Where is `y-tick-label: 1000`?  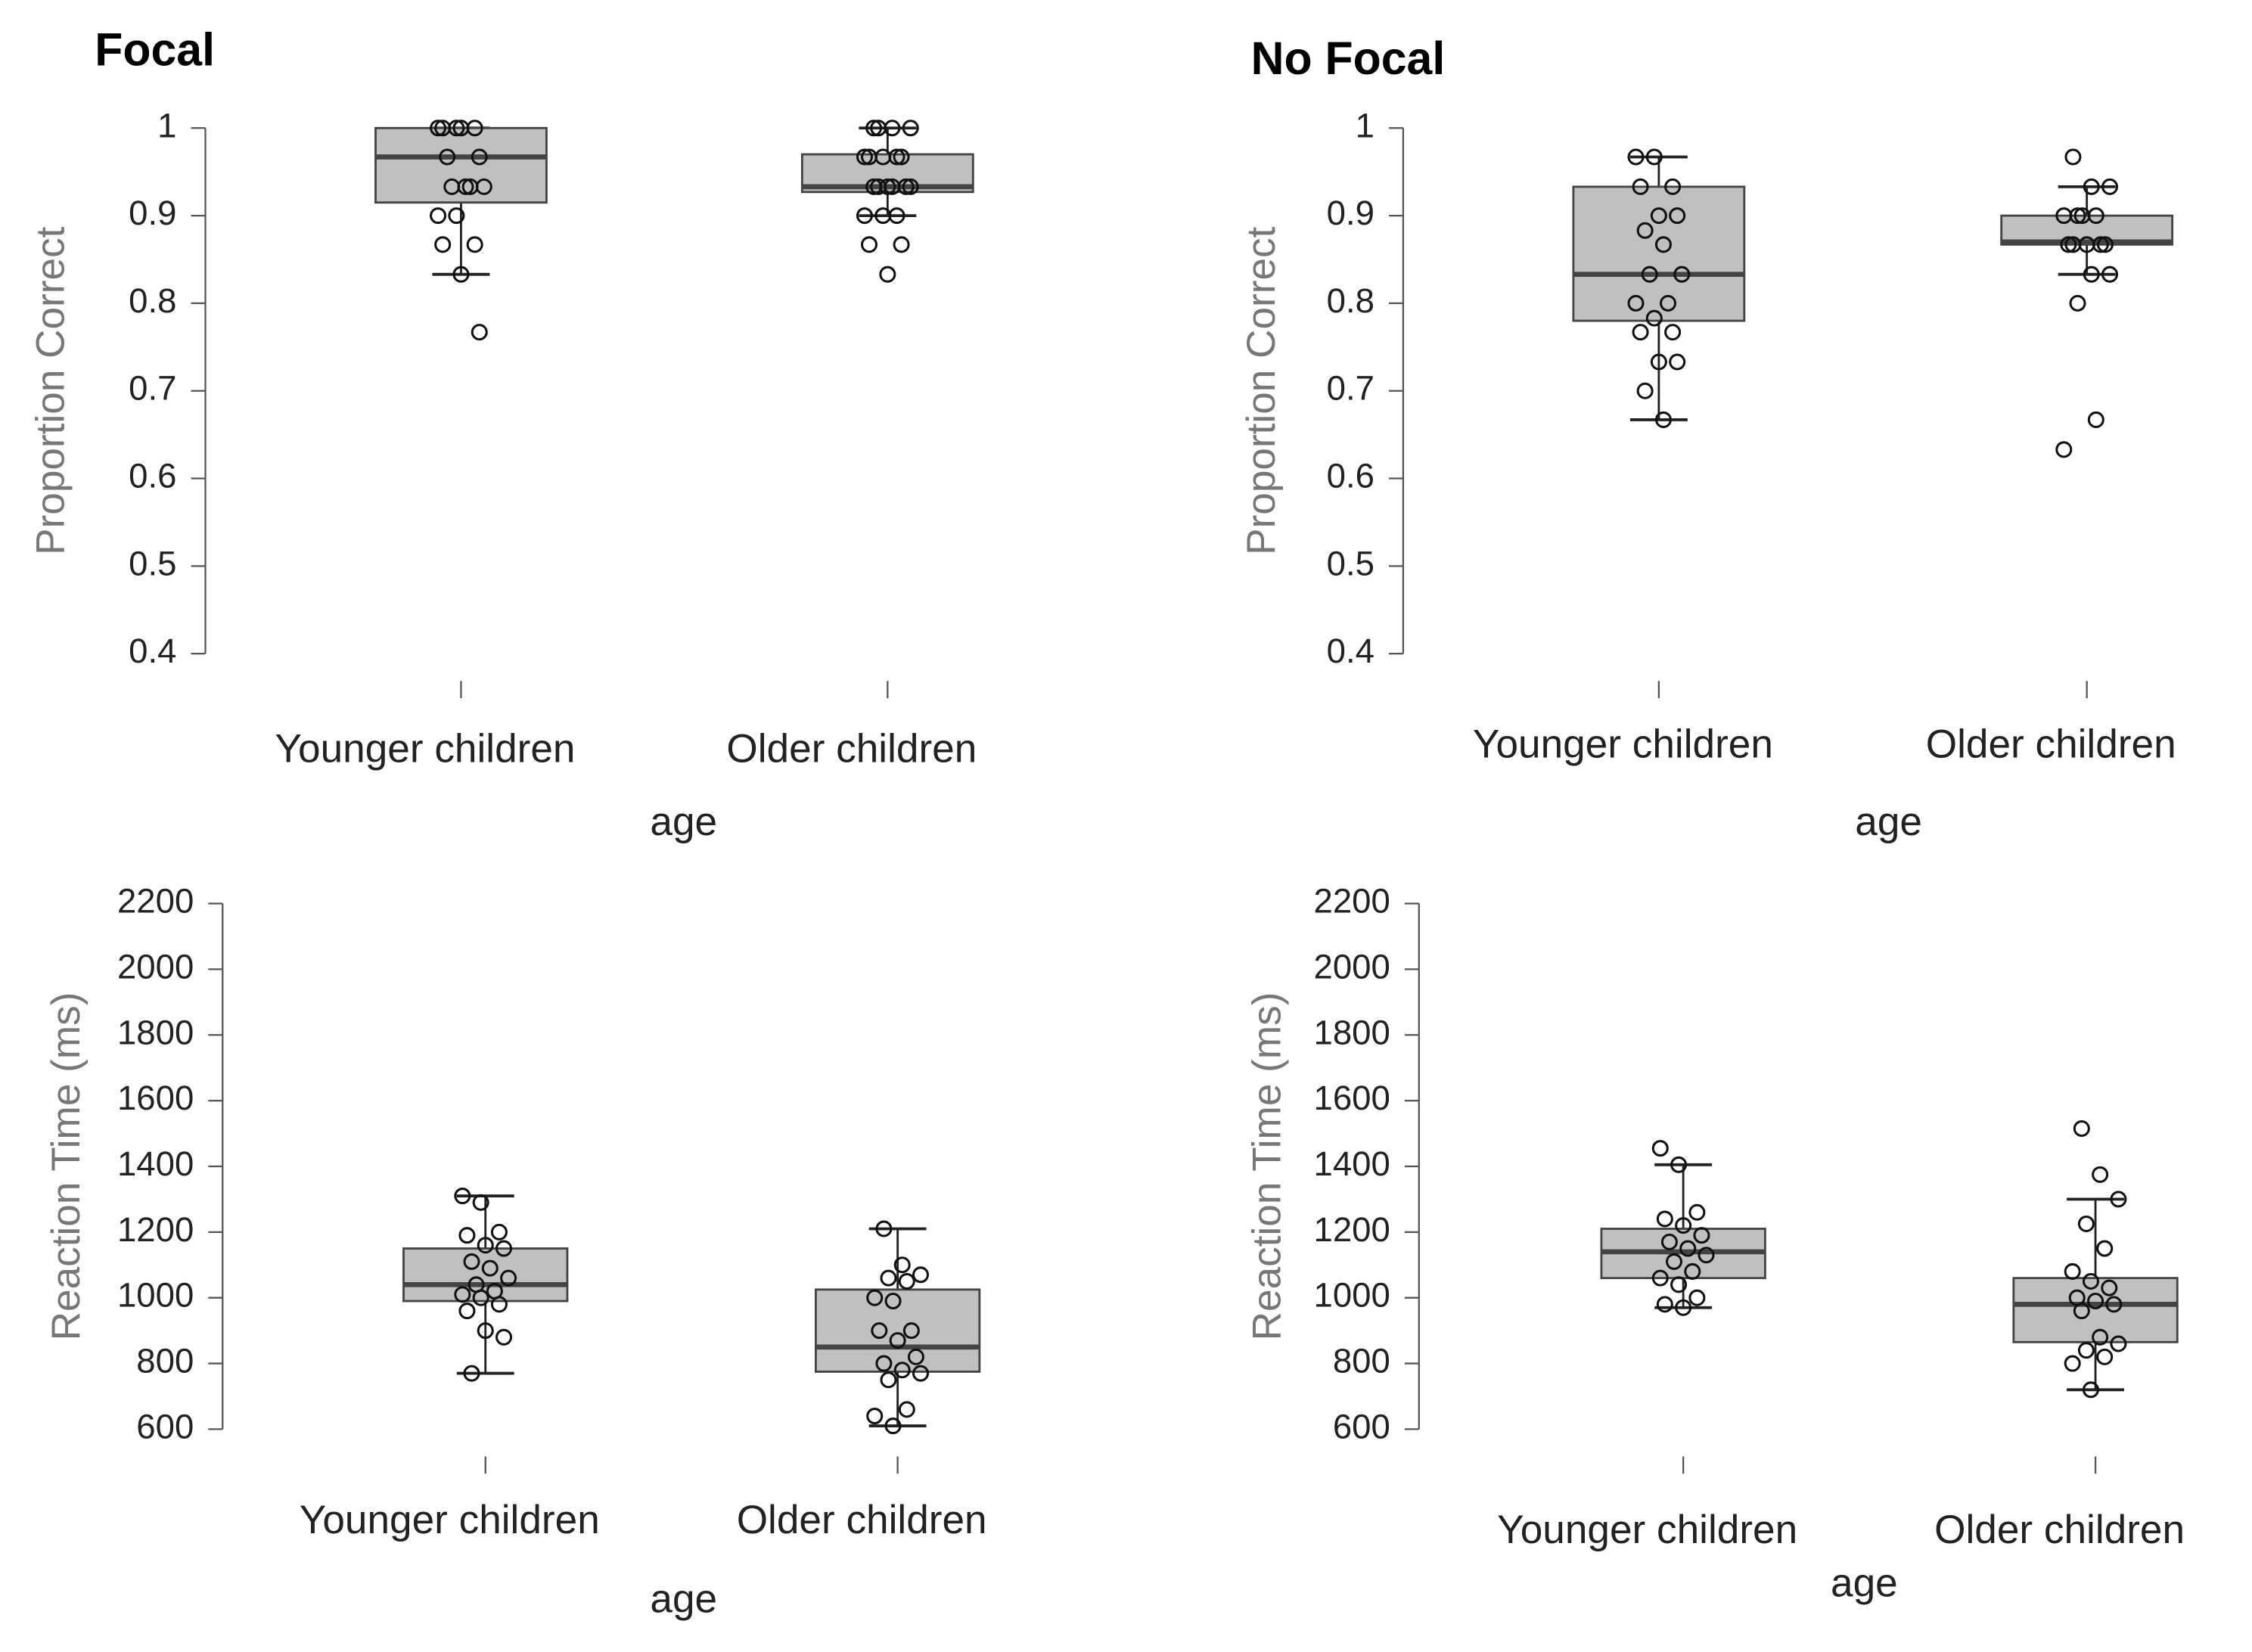
y-tick-label: 1000 is located at coordinates (1352, 1295).